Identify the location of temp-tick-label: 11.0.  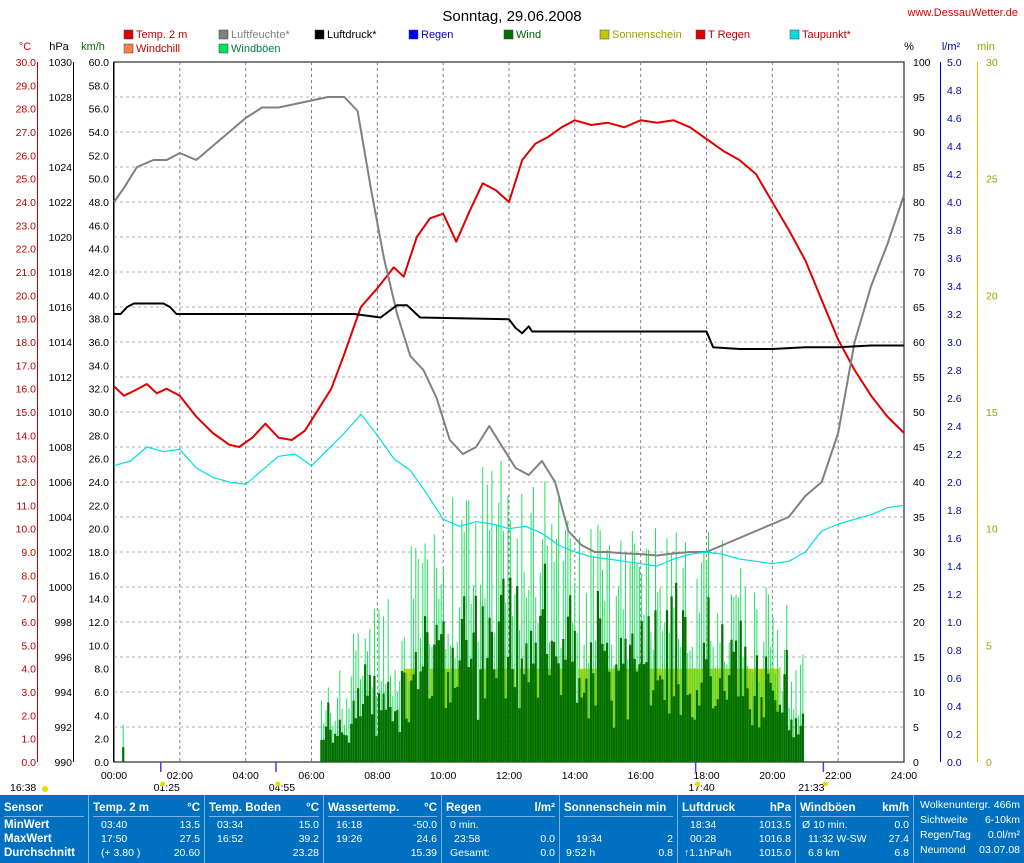
(26, 506).